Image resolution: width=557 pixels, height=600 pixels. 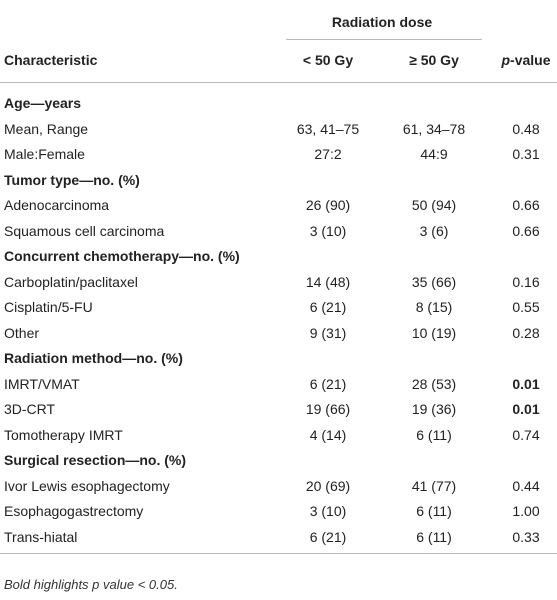 I want to click on row-label: Trans-hiatal, so click(x=41, y=536).